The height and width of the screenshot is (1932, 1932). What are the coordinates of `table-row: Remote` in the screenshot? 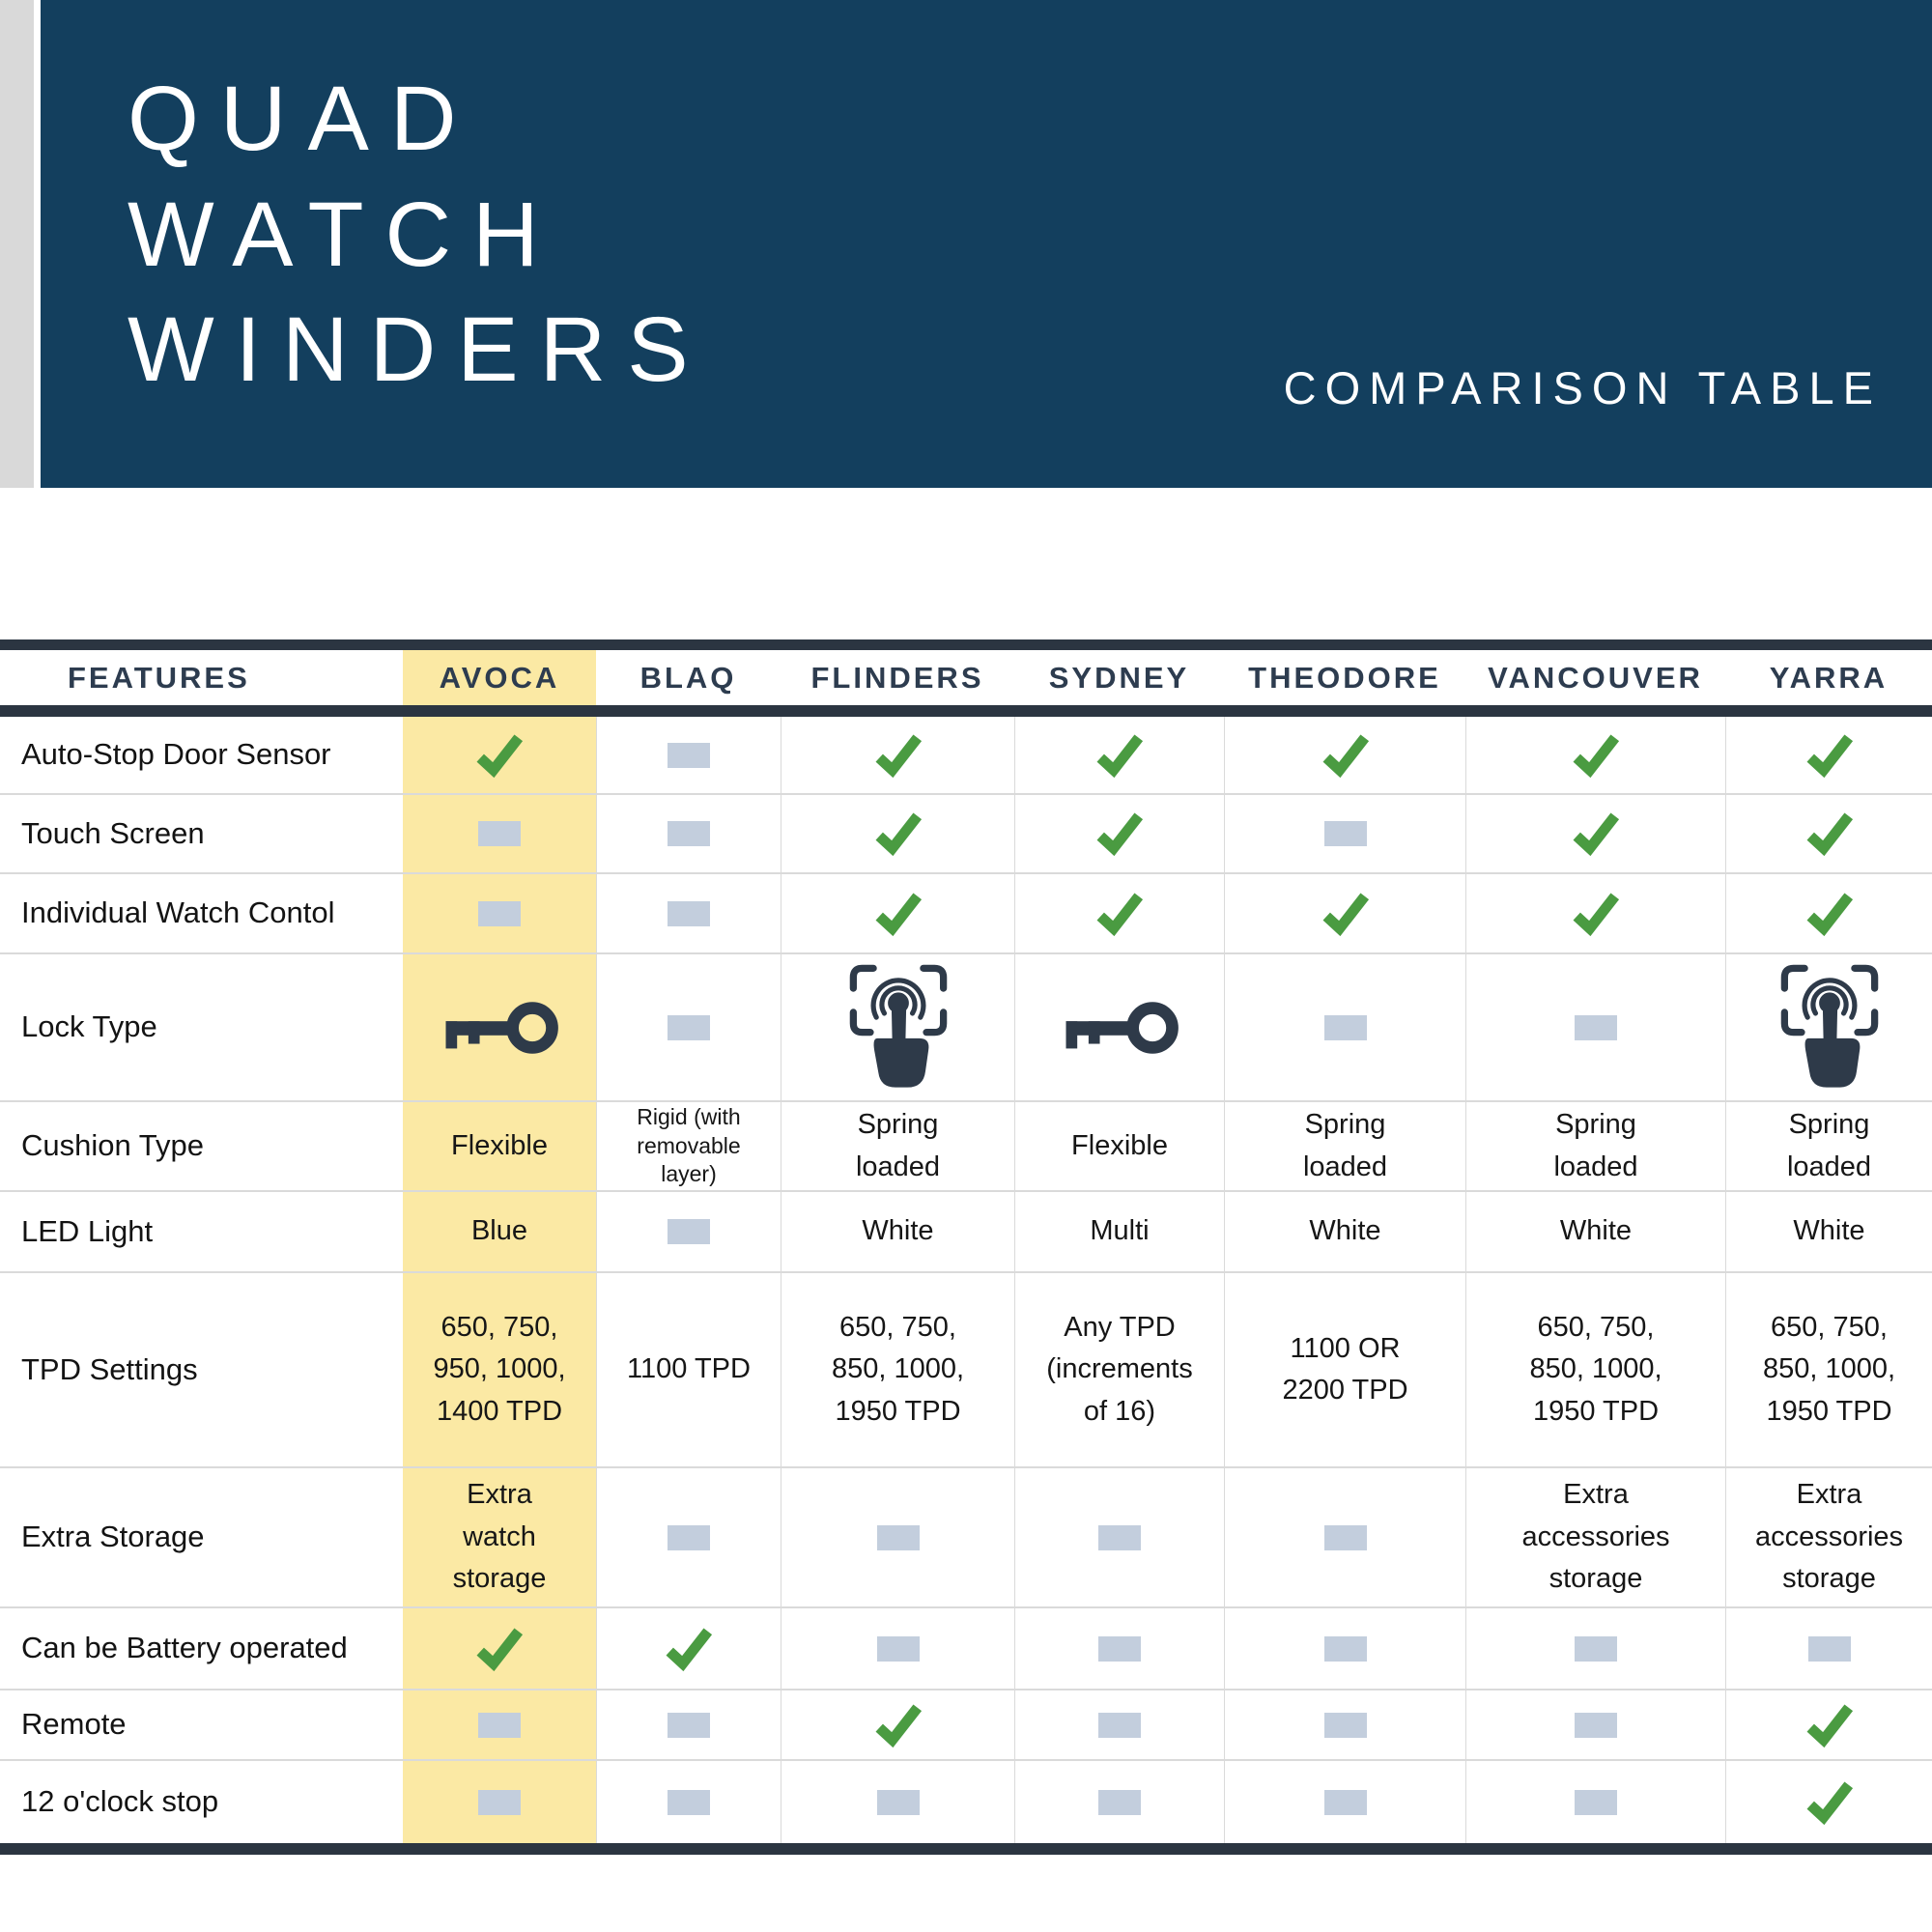 It's located at (966, 1725).